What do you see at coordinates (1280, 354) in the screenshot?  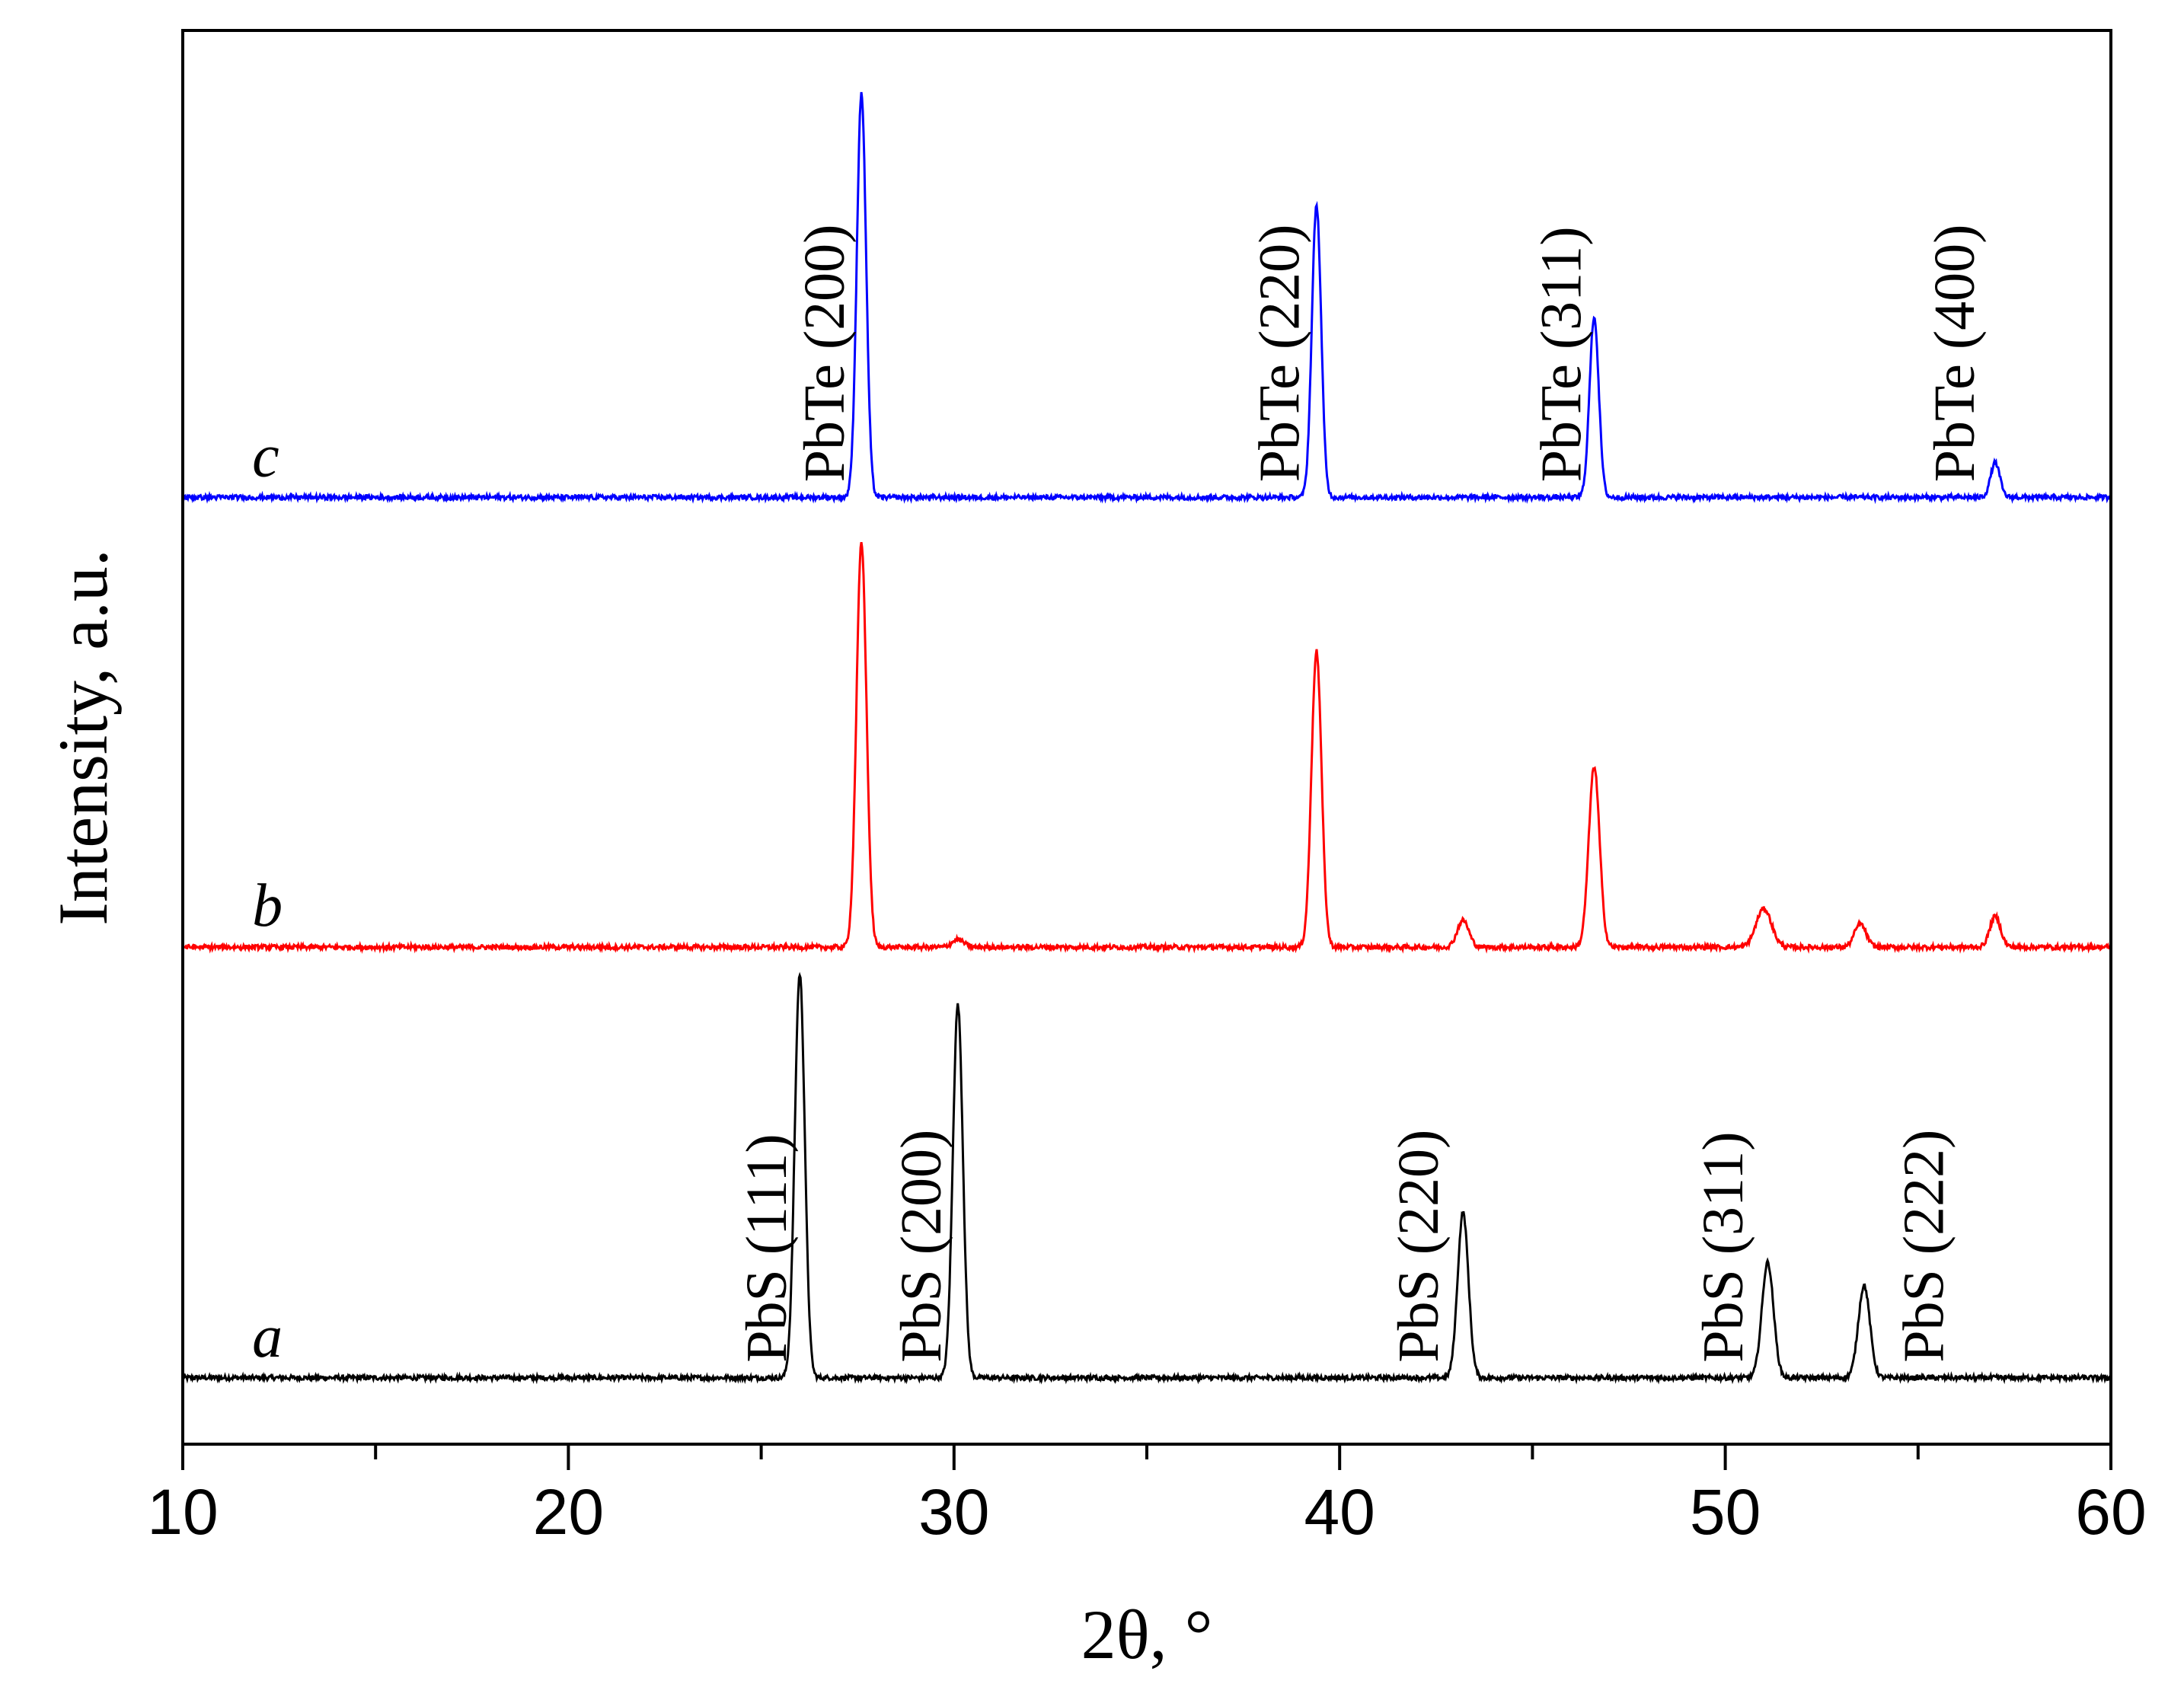 I see `peak-annotation: PbTe (220)` at bounding box center [1280, 354].